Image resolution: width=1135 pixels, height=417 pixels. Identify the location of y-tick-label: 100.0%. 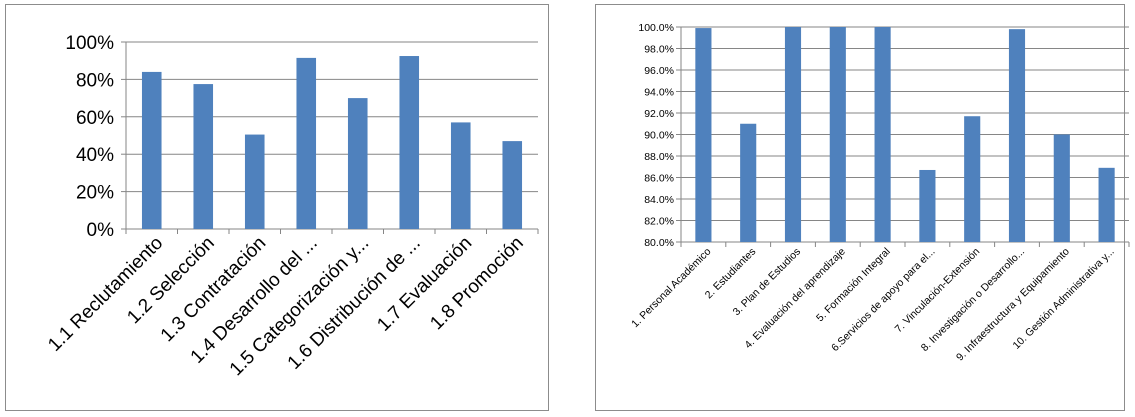
(656, 28).